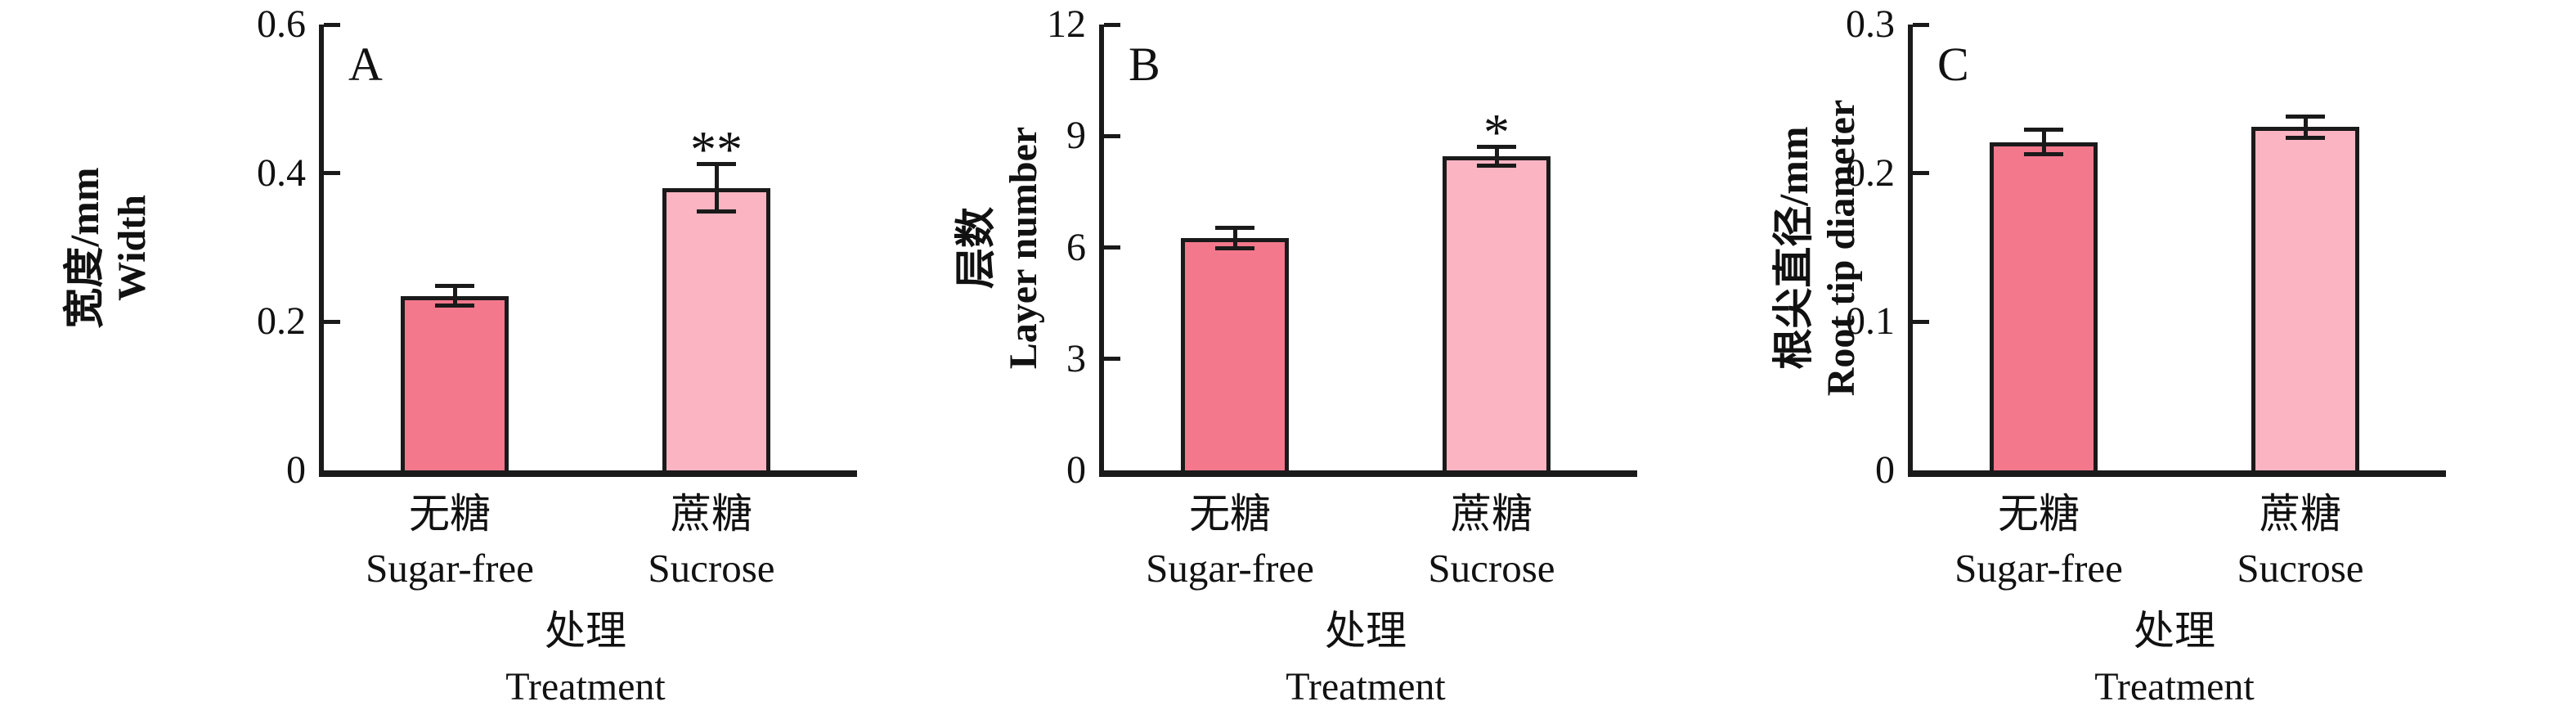 The image size is (2576, 715). Describe the element at coordinates (1076, 358) in the screenshot. I see `y-tick-label: 3` at that location.